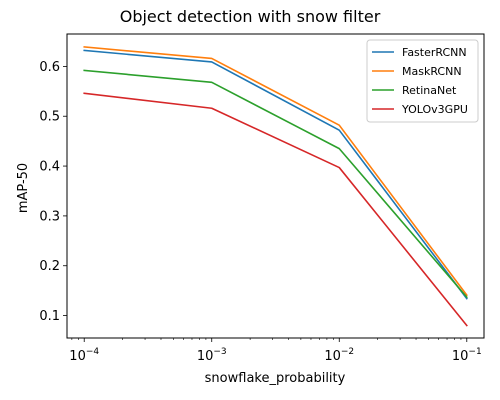  I want to click on y-tick-label: 0.1, so click(49, 316).